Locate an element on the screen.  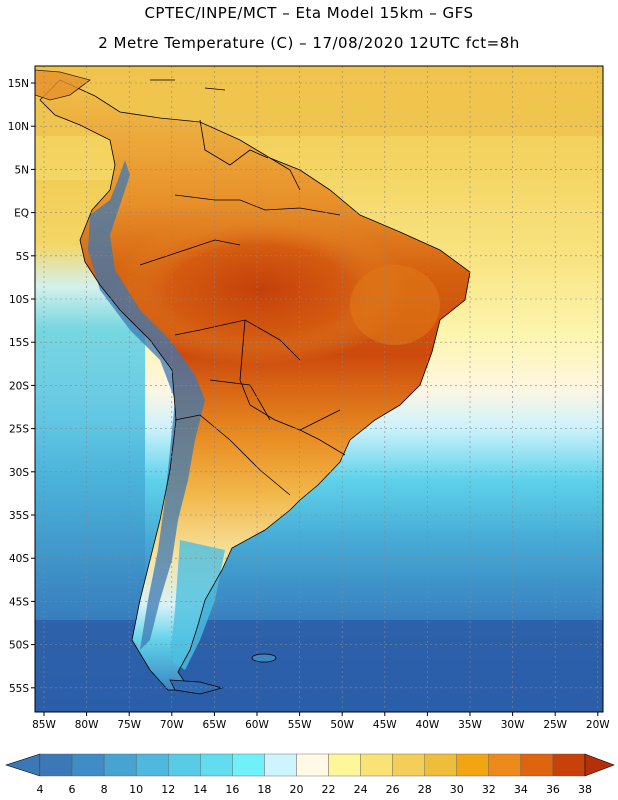
colorbar-label: 22 is located at coordinates (329, 789).